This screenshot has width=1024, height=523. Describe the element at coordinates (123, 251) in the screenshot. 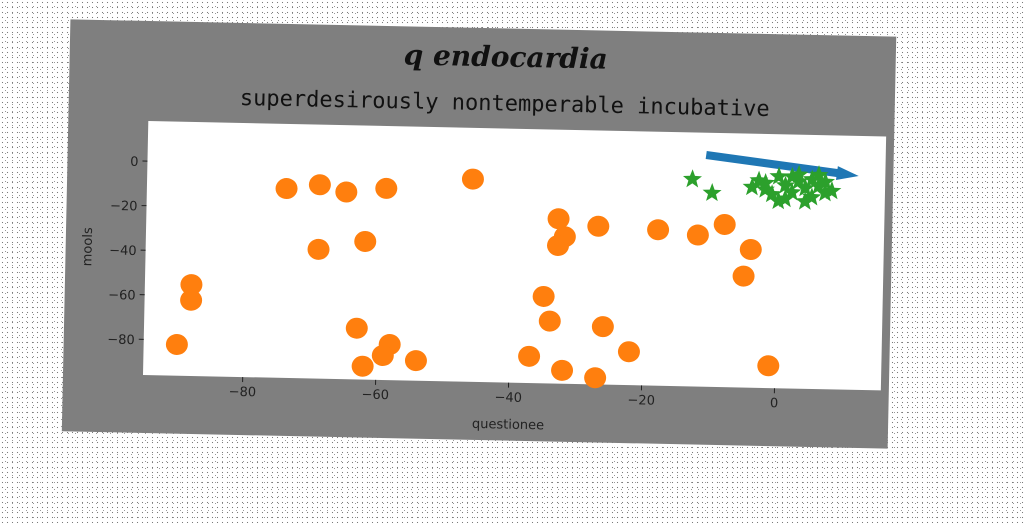

I see `y-tick-label: −40` at that location.